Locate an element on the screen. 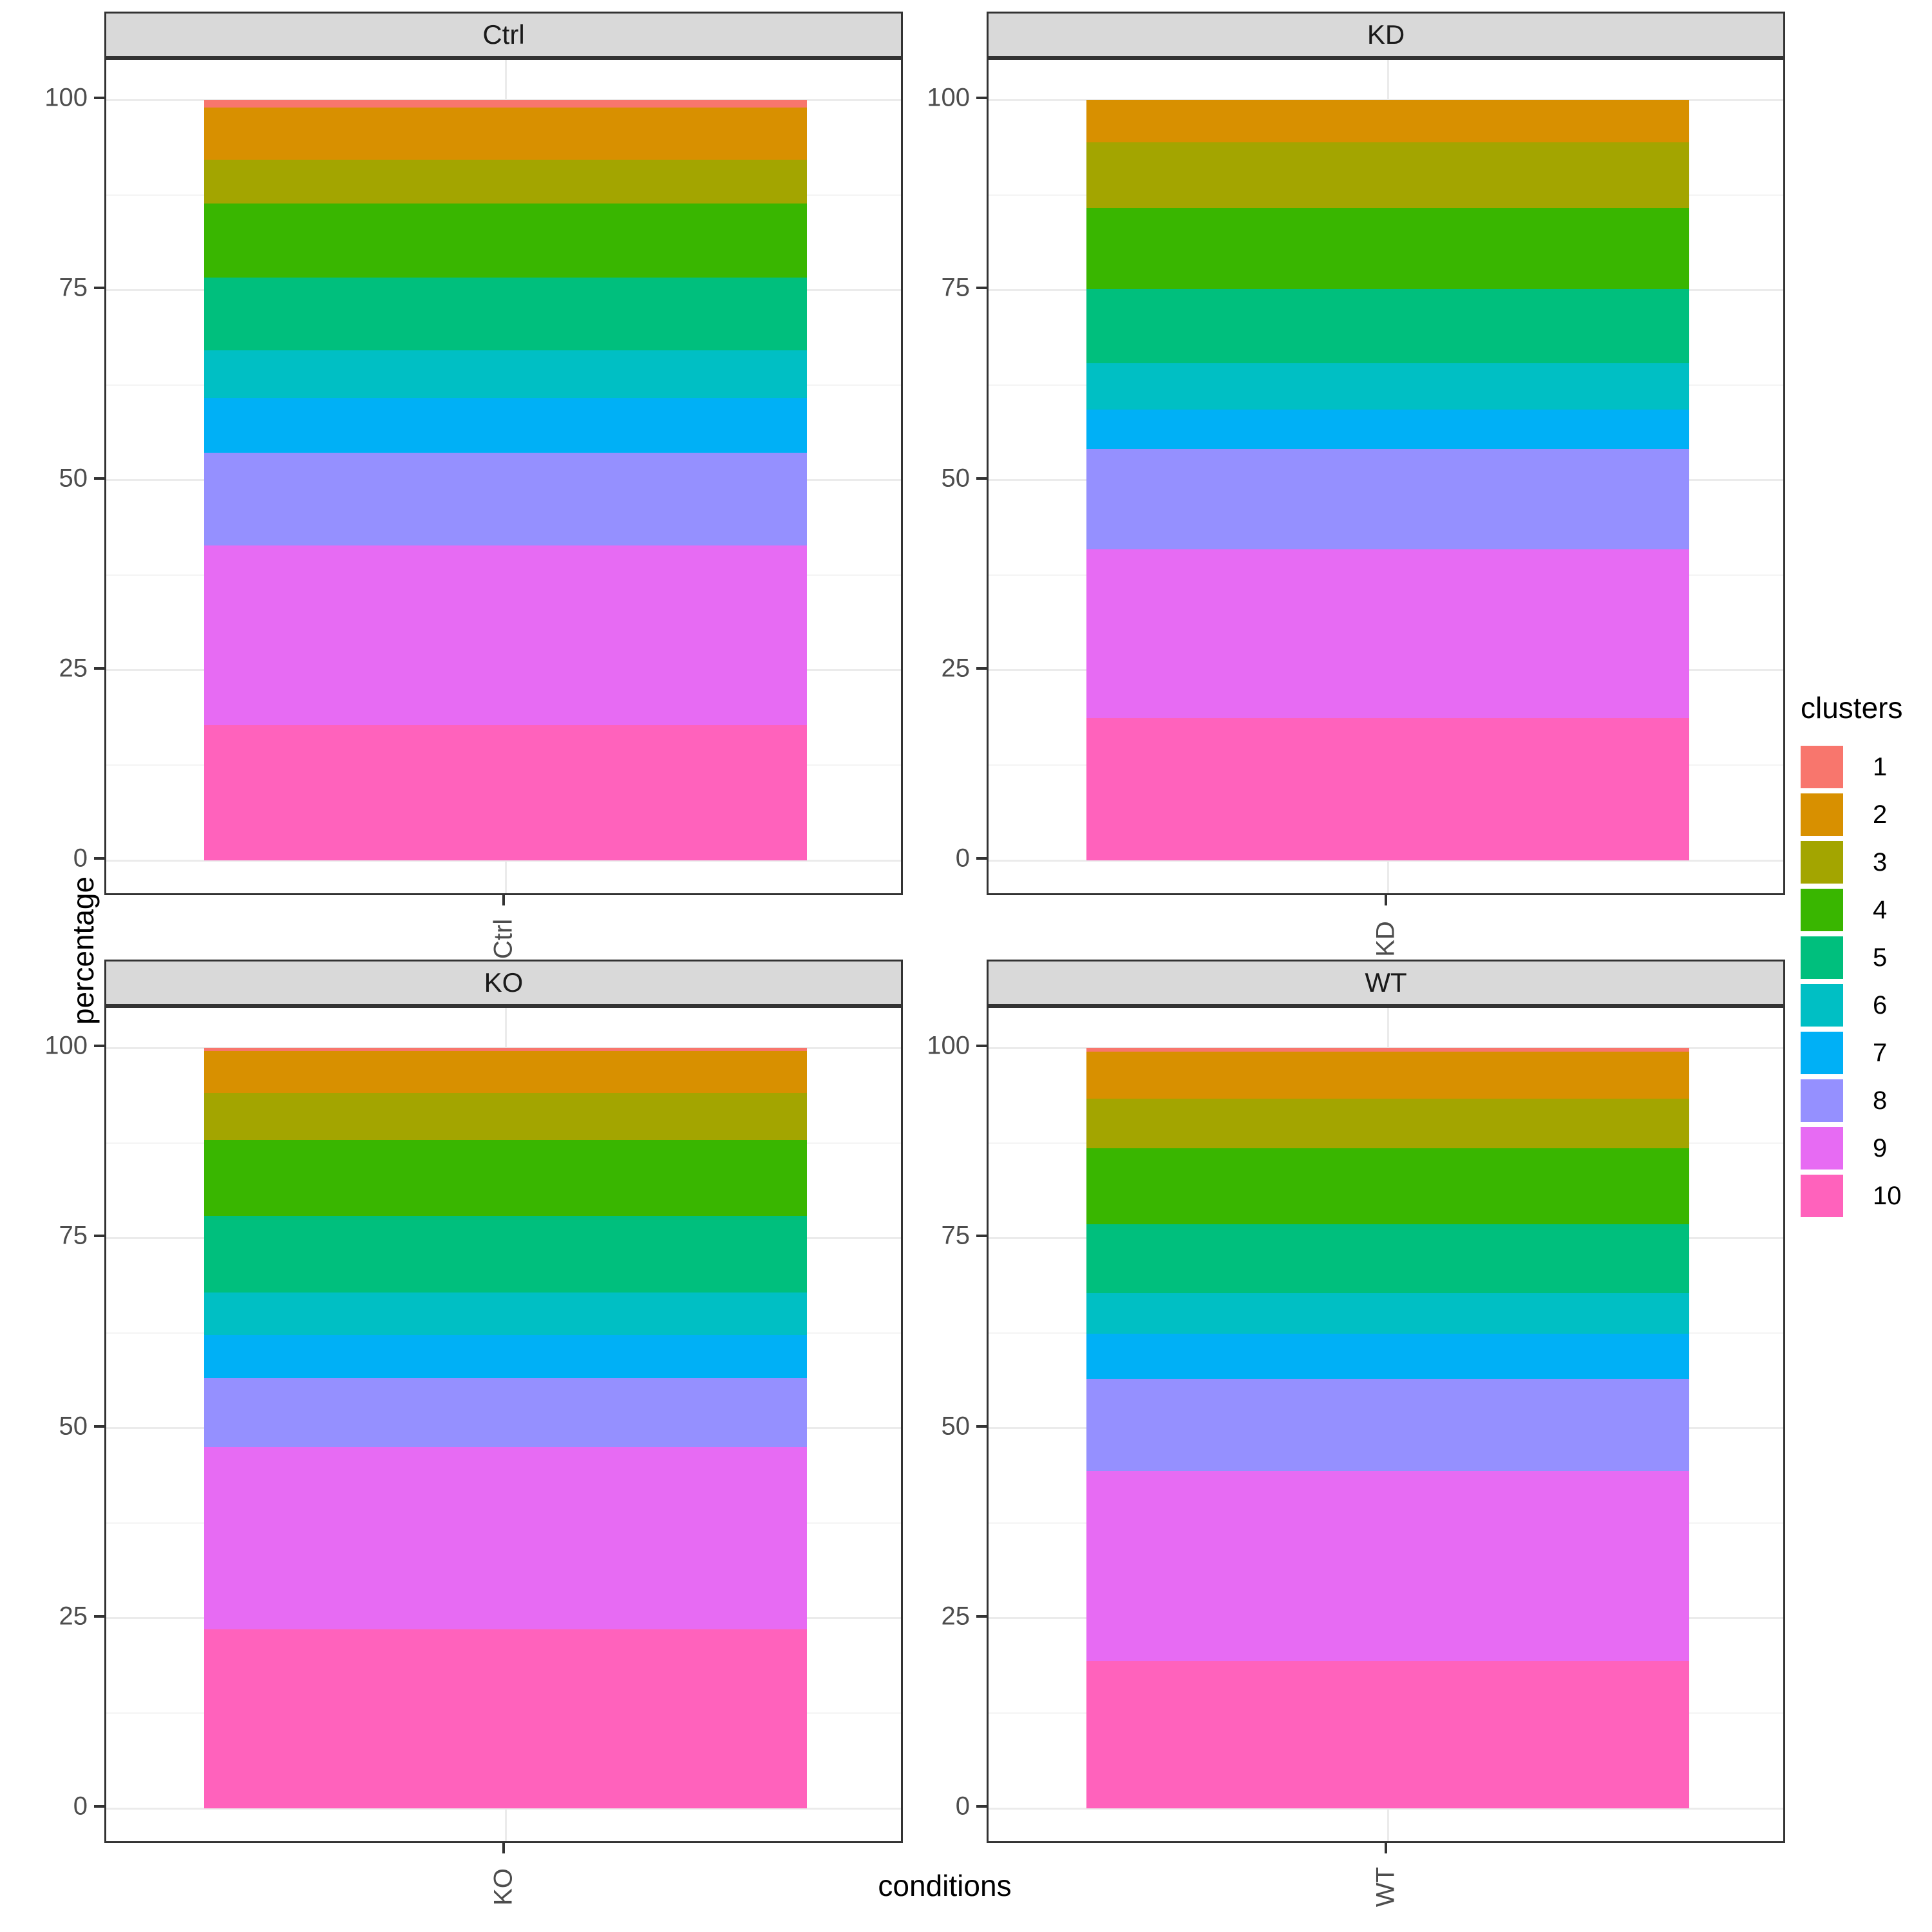  legend-item-label: 9 is located at coordinates (1880, 1147).